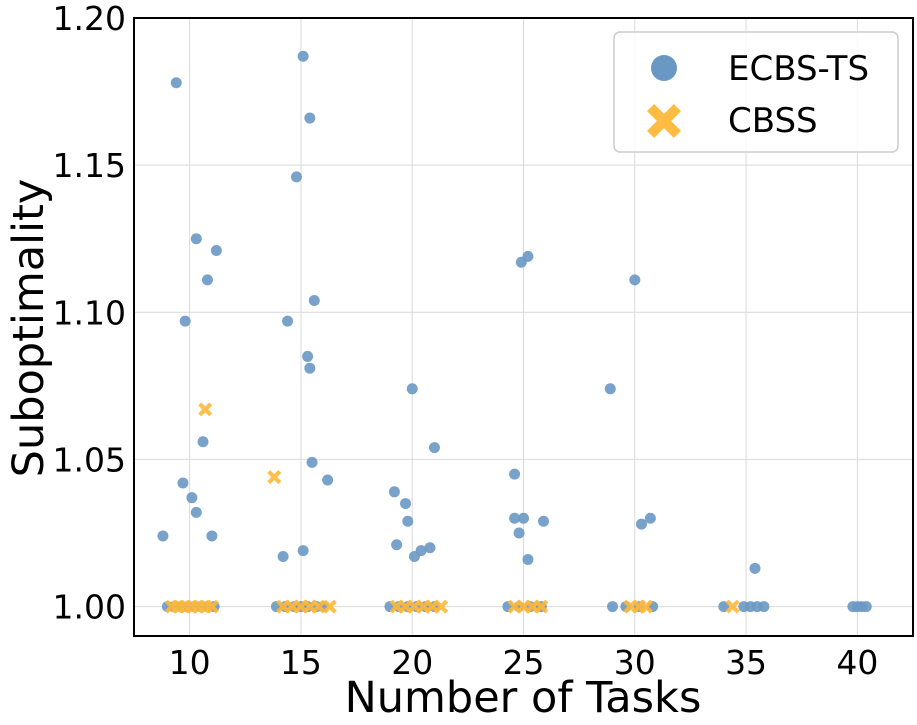  What do you see at coordinates (524, 662) in the screenshot?
I see `x-tick-label: 25` at bounding box center [524, 662].